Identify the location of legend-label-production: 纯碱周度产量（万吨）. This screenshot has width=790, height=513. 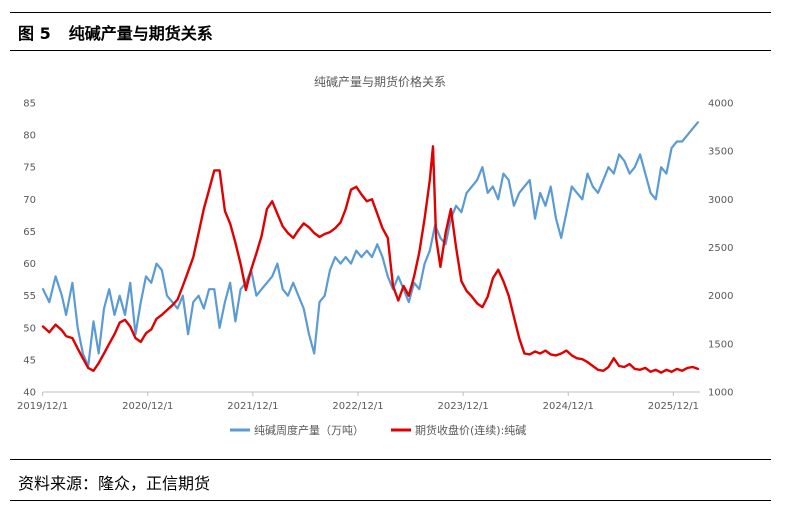
(309, 430).